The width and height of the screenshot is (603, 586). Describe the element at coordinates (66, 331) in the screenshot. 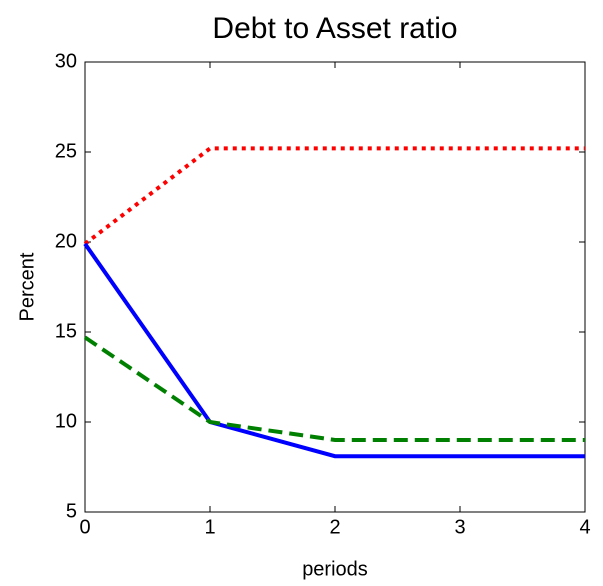

I see `y-tick-label: 15` at that location.